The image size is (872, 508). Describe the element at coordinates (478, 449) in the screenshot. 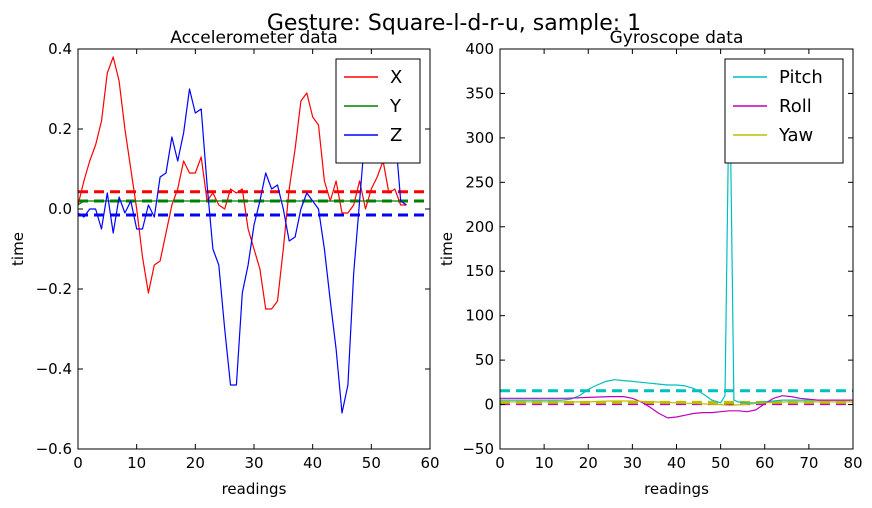

I see `y-tick-label: −50` at that location.